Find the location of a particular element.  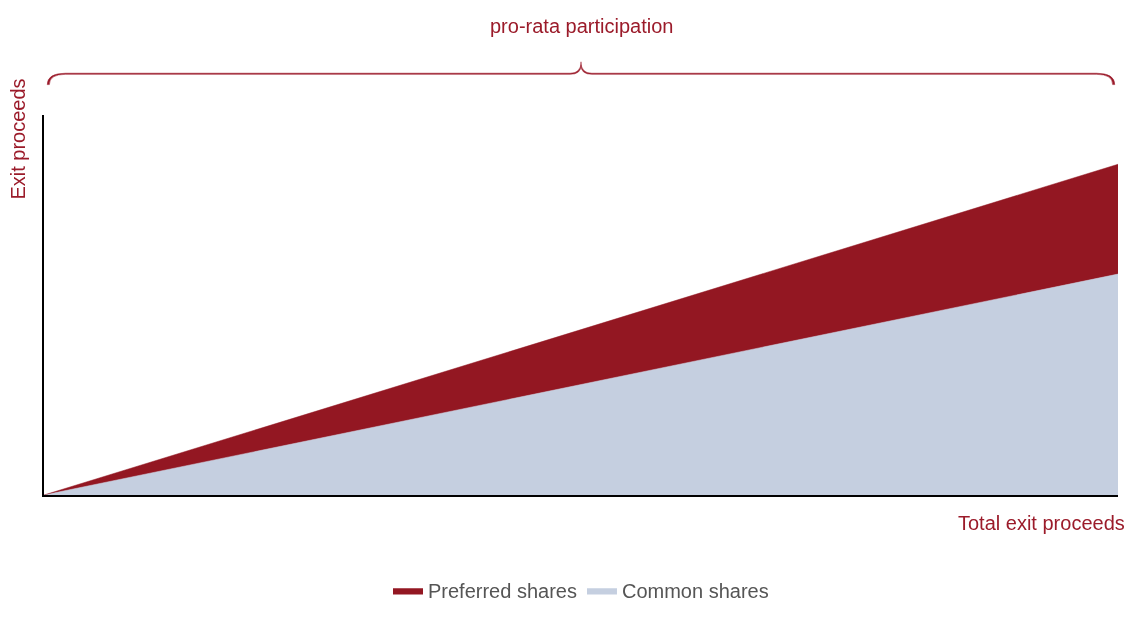

text: pro-rata participation is located at coordinates (582, 26).